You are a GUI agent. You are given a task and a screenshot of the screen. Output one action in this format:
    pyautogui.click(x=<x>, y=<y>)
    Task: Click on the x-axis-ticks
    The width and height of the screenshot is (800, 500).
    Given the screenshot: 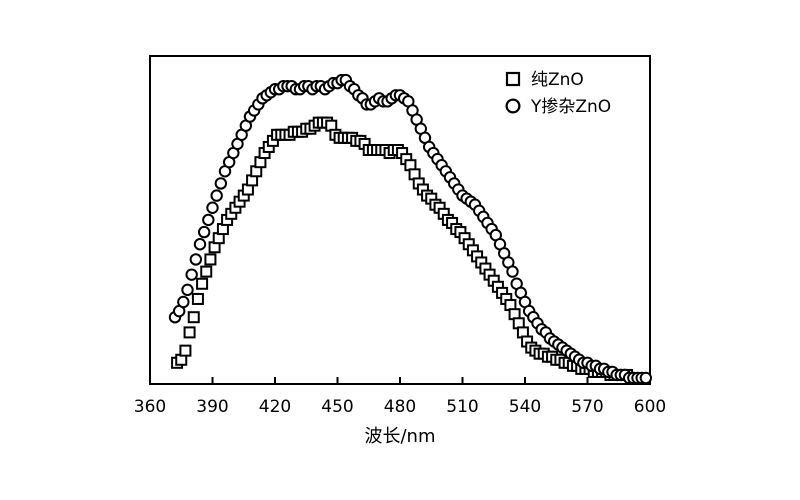 What is the action you would take?
    pyautogui.click(x=400, y=380)
    